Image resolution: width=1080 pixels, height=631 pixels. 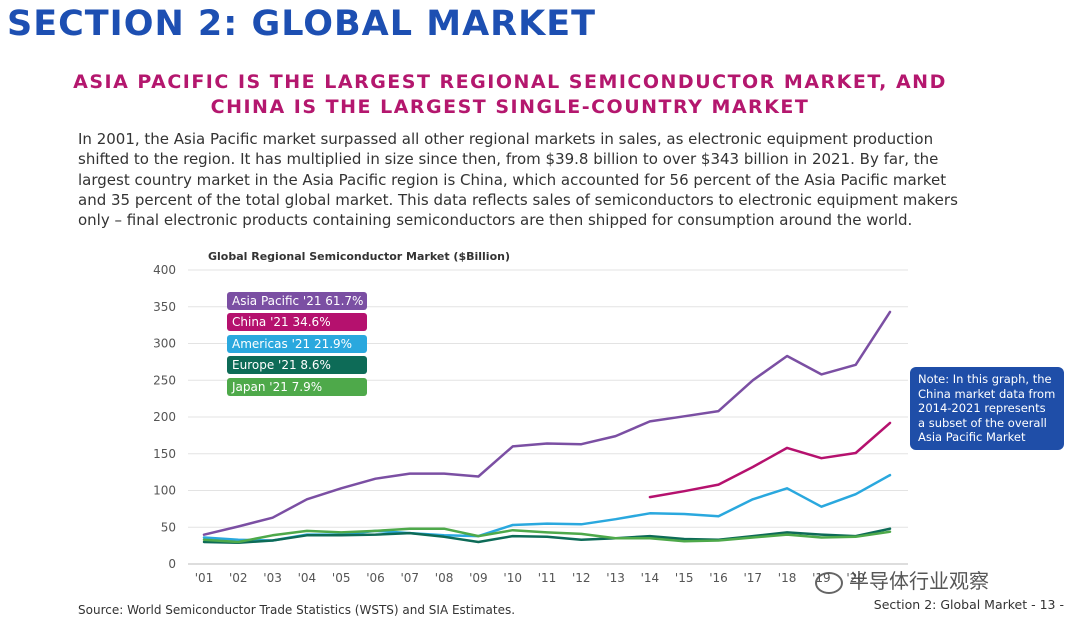 I want to click on x-tick-label: '05, so click(x=341, y=578).